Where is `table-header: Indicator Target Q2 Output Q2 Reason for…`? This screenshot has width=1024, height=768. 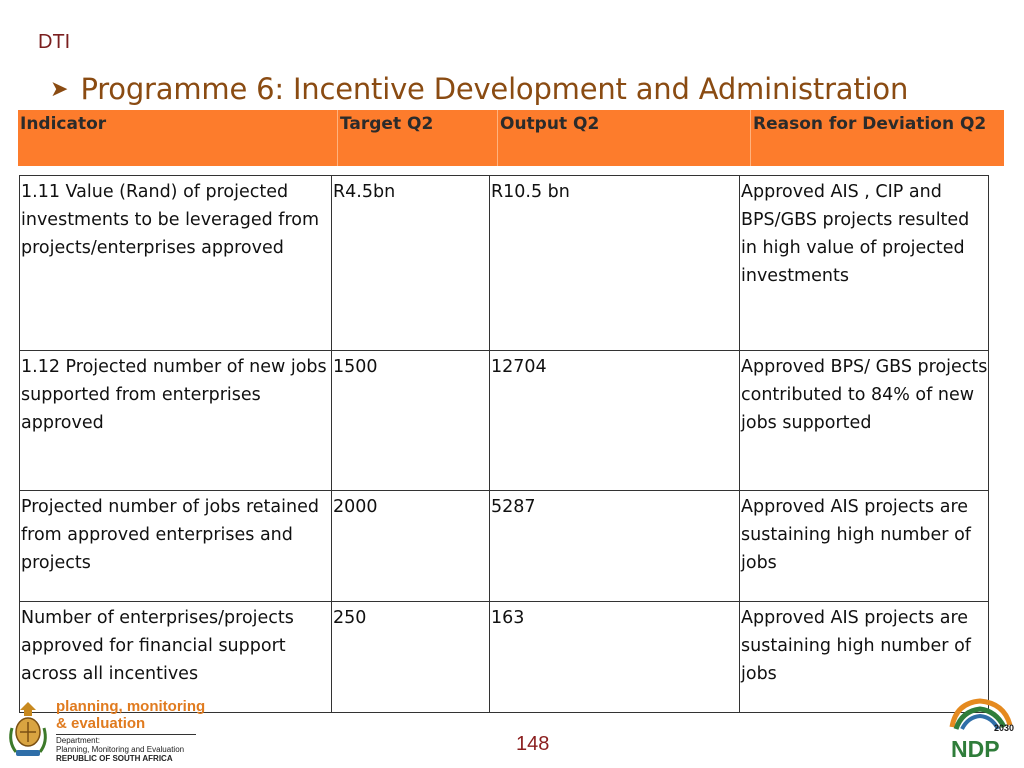
table-header: Indicator Target Q2 Output Q2 Reason for… is located at coordinates (511, 138).